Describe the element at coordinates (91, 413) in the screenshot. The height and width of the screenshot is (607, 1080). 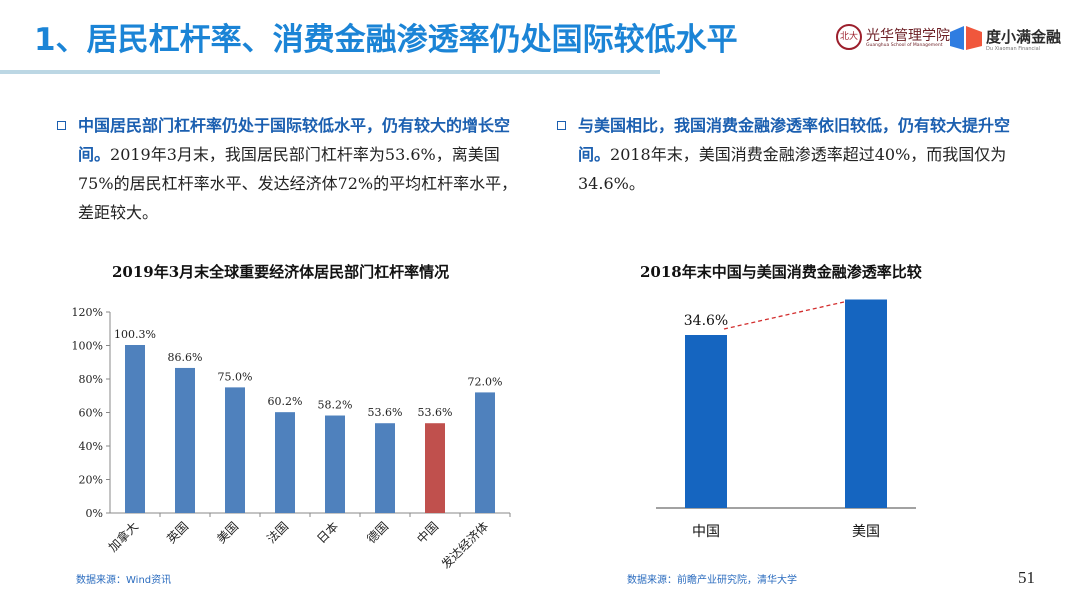
I see `y-tick-label: 60%` at that location.